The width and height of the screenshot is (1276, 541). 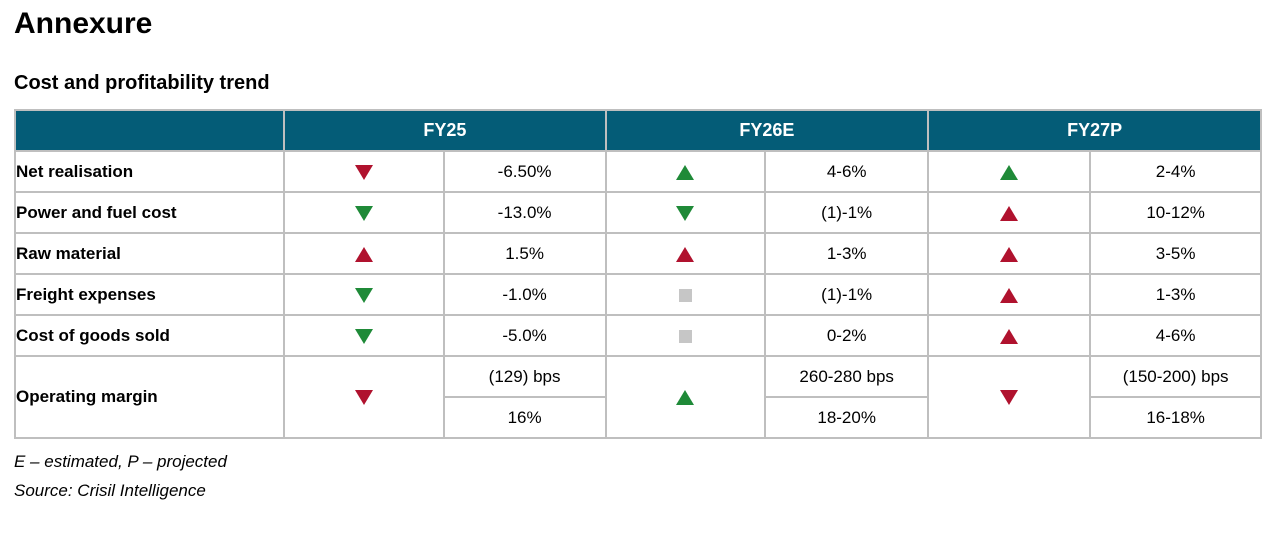 I want to click on column-header-fy27p: FY27P, so click(x=1094, y=130).